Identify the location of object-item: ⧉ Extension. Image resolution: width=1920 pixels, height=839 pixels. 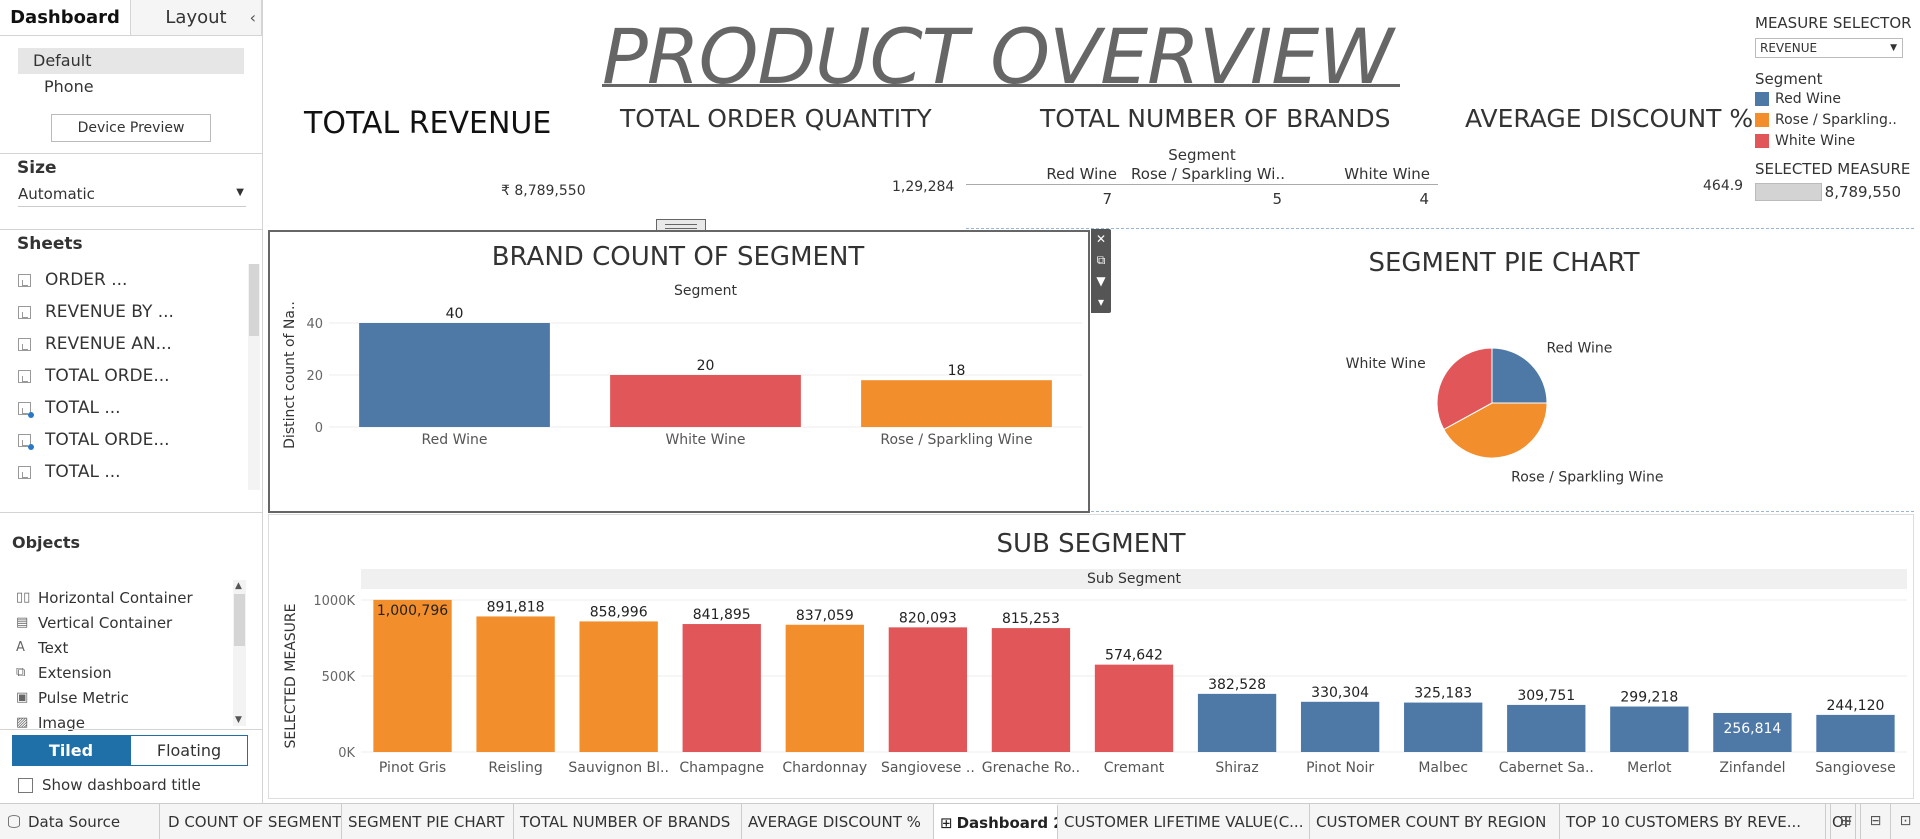
(126, 672).